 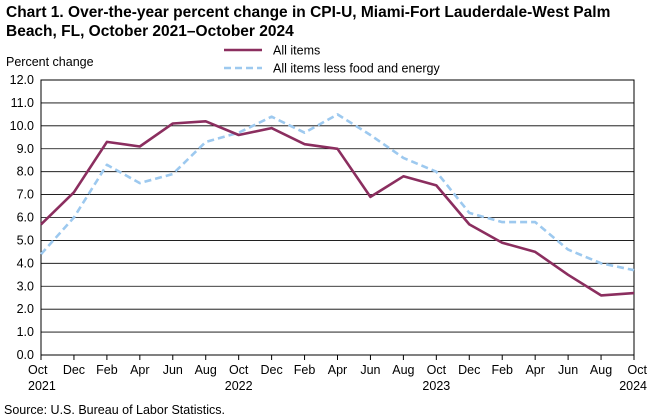 I want to click on x-tick-year-label: 2023, so click(x=436, y=386).